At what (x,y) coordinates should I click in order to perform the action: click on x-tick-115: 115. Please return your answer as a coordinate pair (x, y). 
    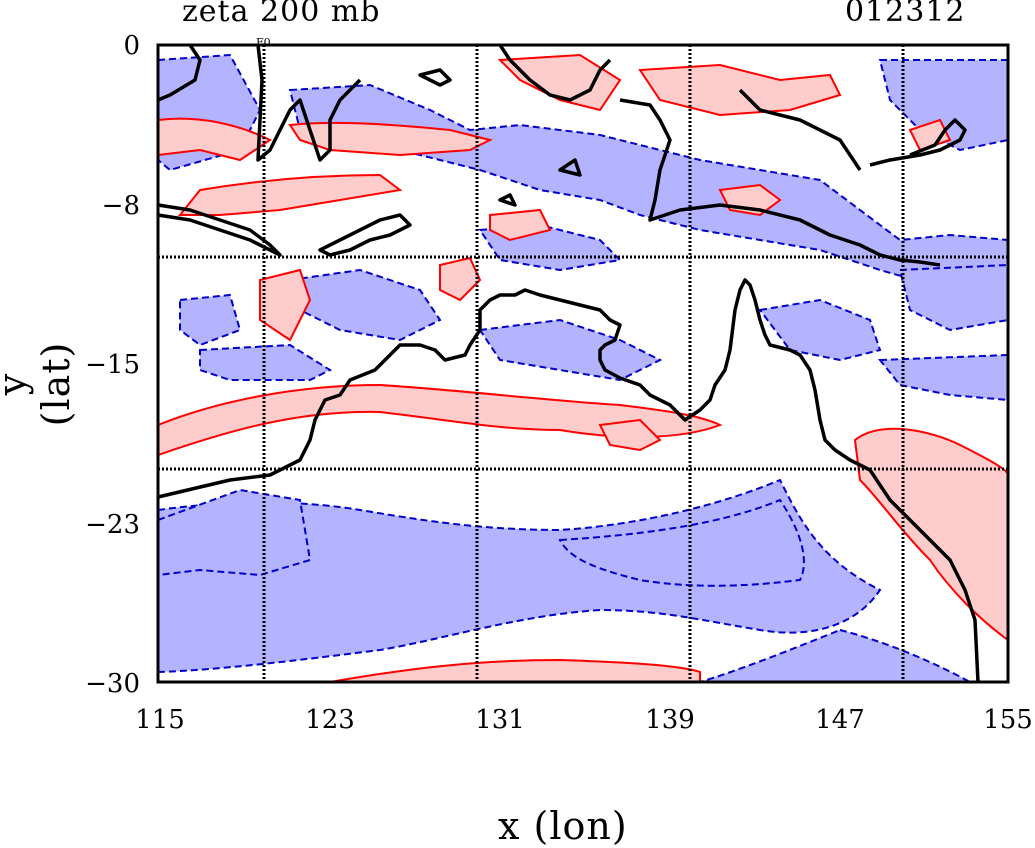
    Looking at the image, I should click on (160, 720).